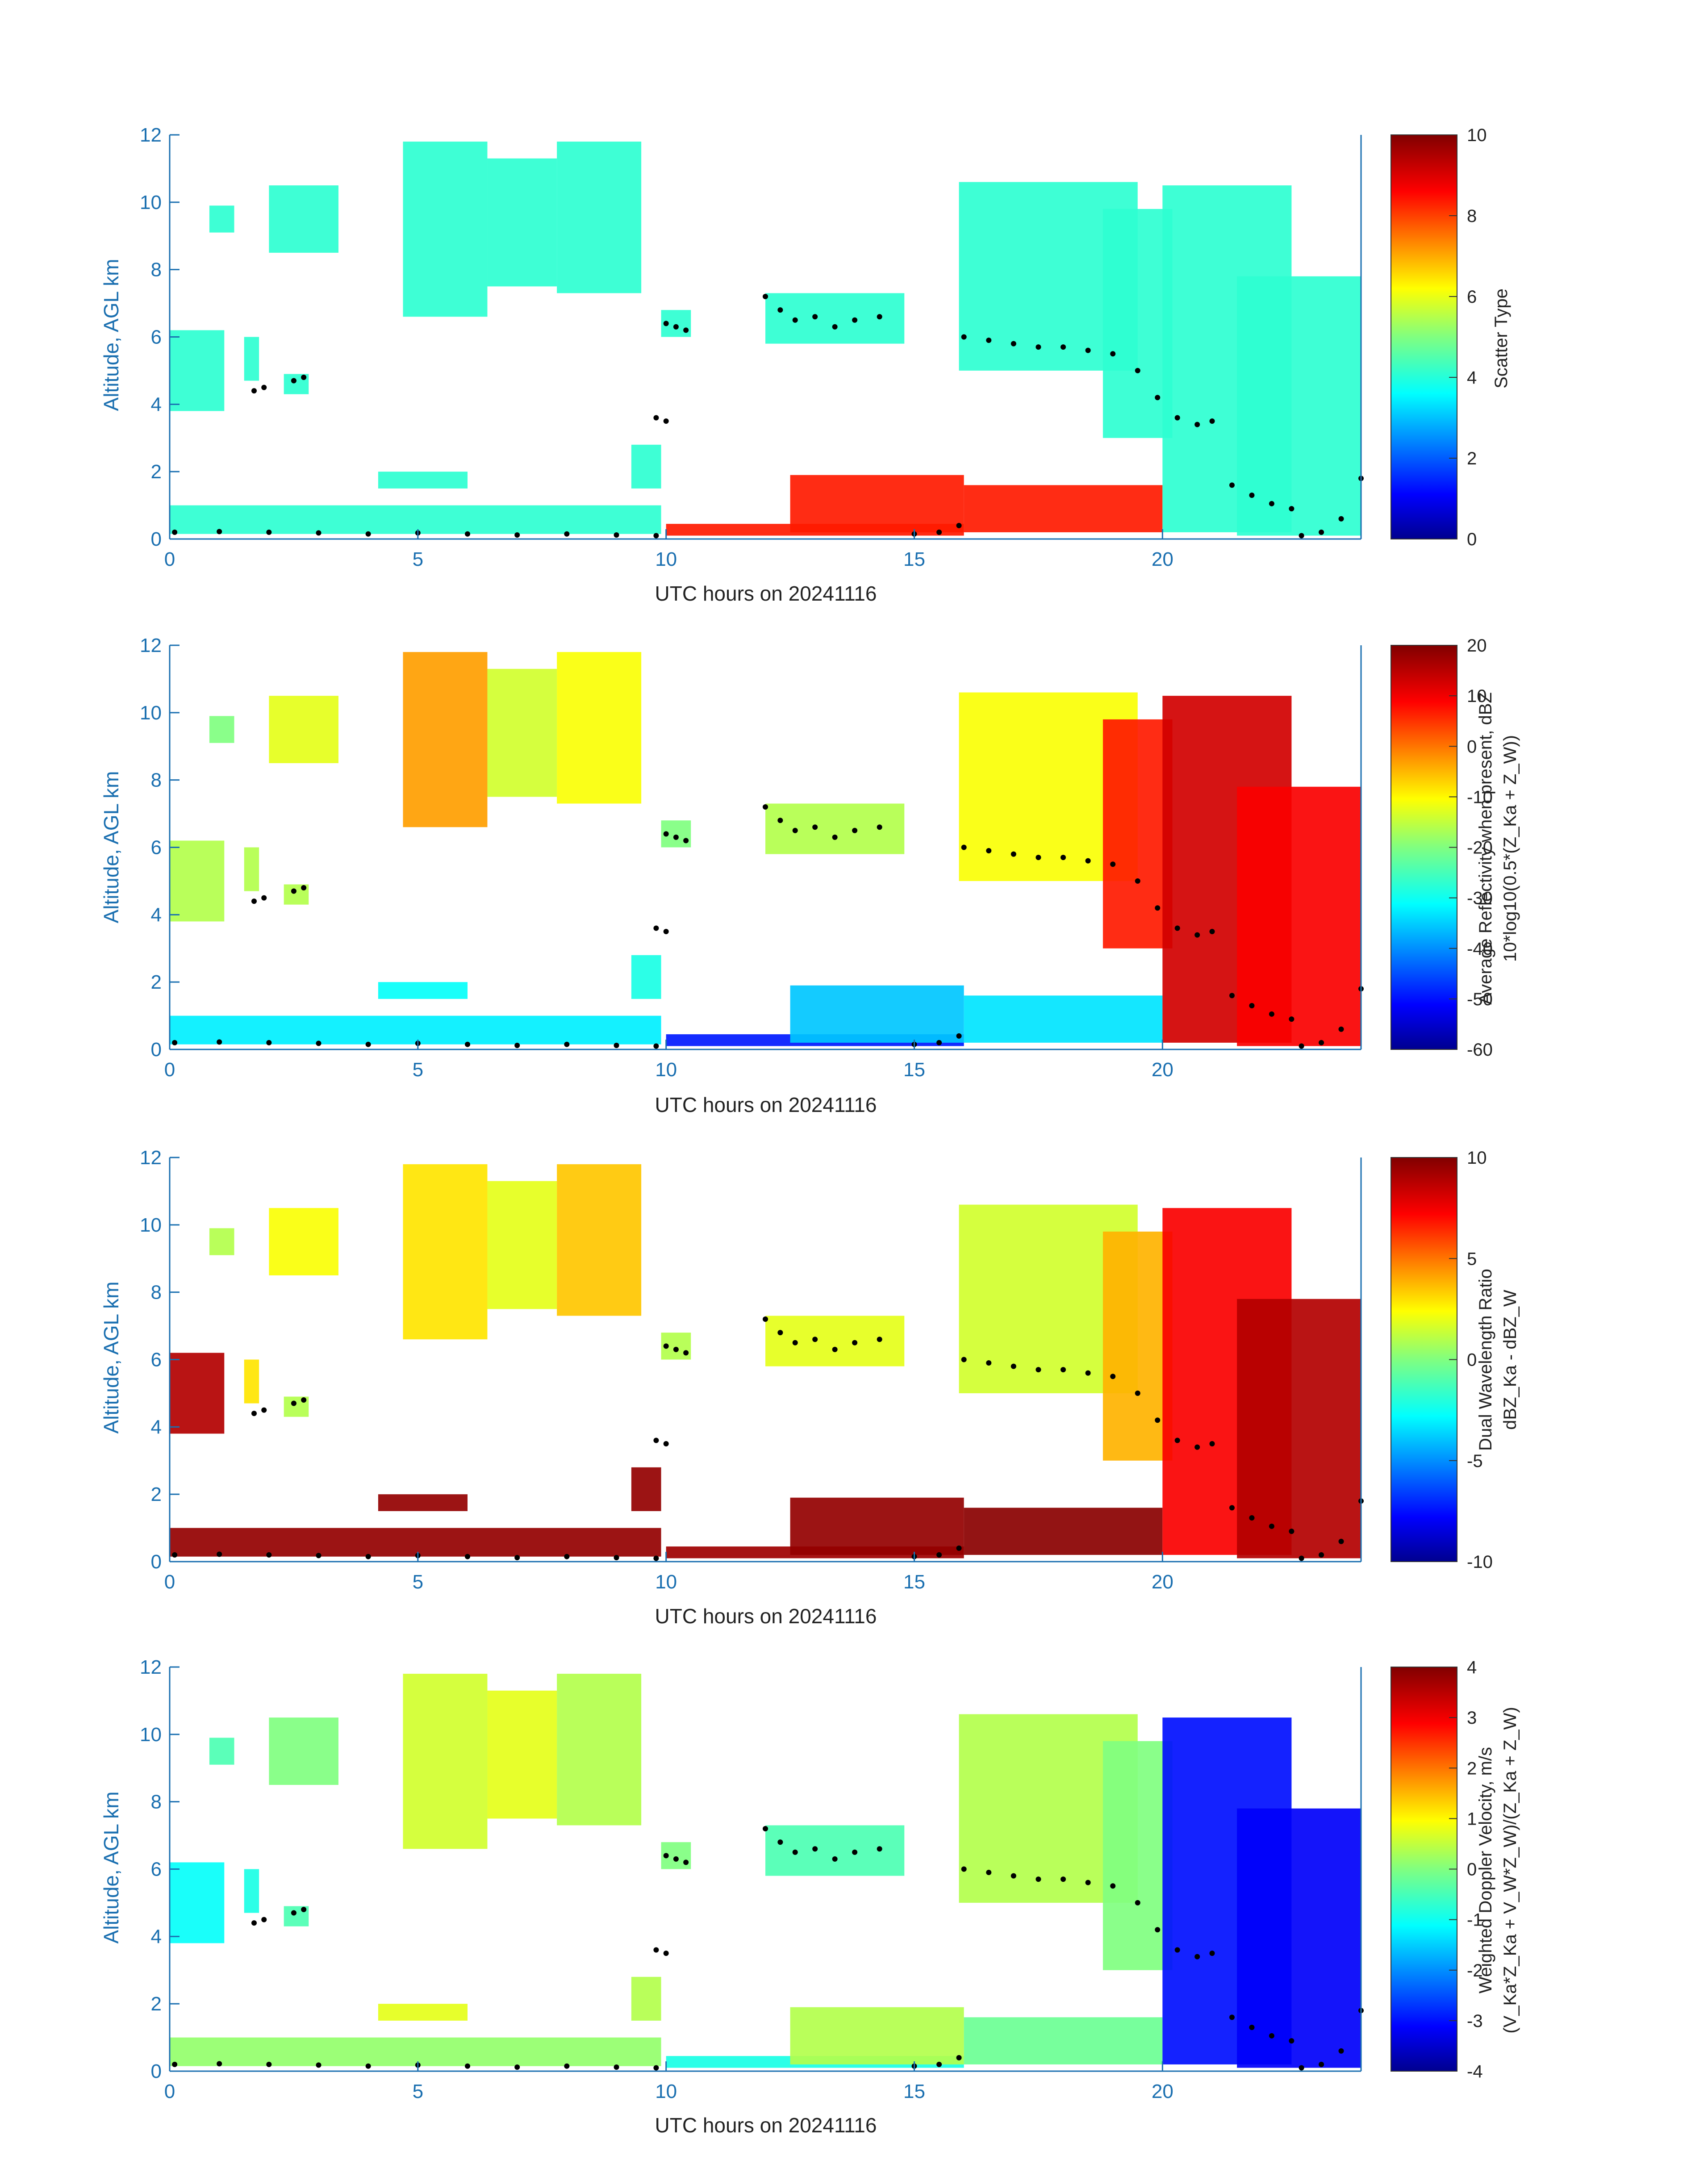  What do you see at coordinates (1501, 338) in the screenshot?
I see `colorbar-label: Scatter Type` at bounding box center [1501, 338].